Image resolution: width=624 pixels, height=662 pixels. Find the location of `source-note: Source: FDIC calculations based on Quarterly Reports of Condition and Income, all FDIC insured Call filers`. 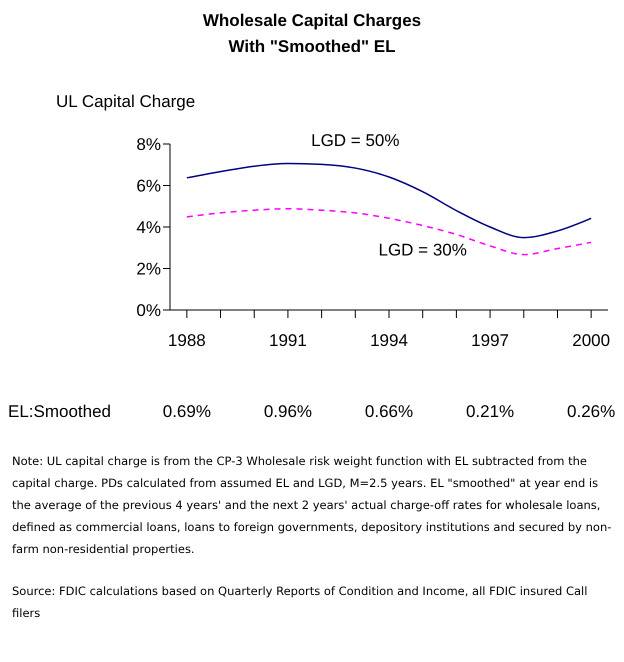

source-note: Source: FDIC calculations based on Quarterly Reports of Condition and Income, all FDIC insured Call filers is located at coordinates (300, 602).